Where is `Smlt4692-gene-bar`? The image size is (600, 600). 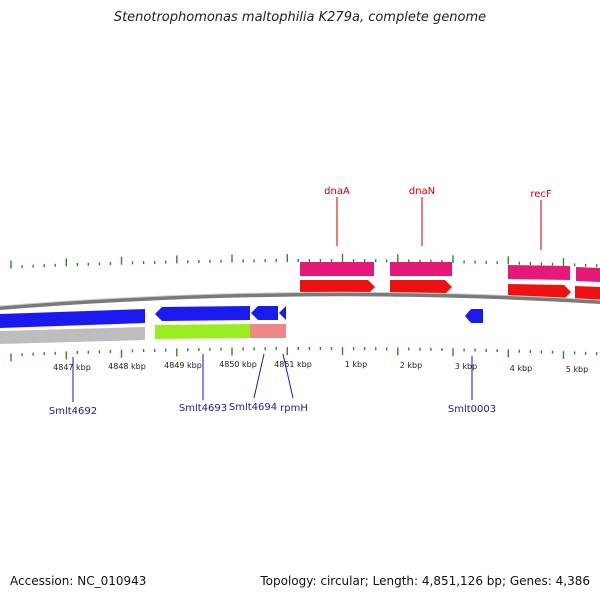 Smlt4692-gene-bar is located at coordinates (72, 318).